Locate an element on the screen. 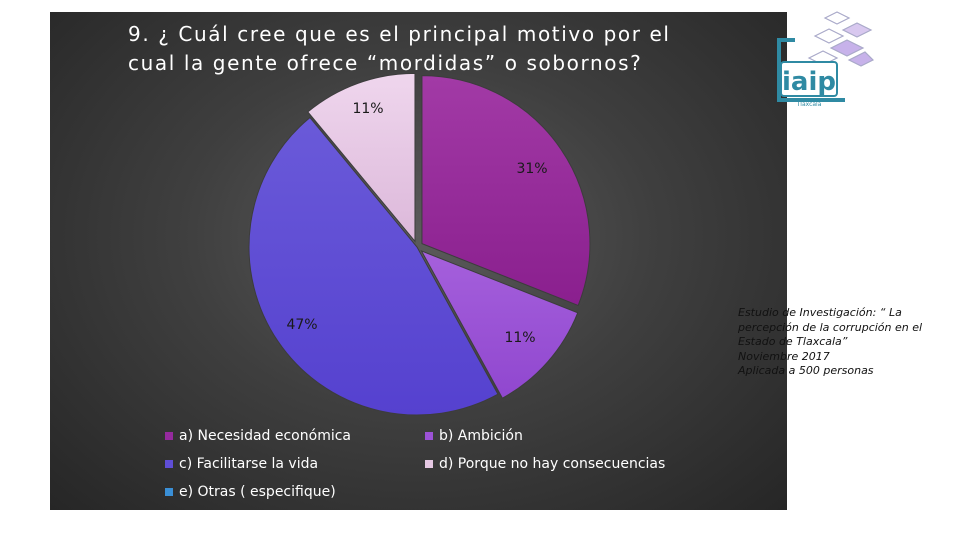 The height and width of the screenshot is (540, 960). legend-swatch-c is located at coordinates (169, 464).